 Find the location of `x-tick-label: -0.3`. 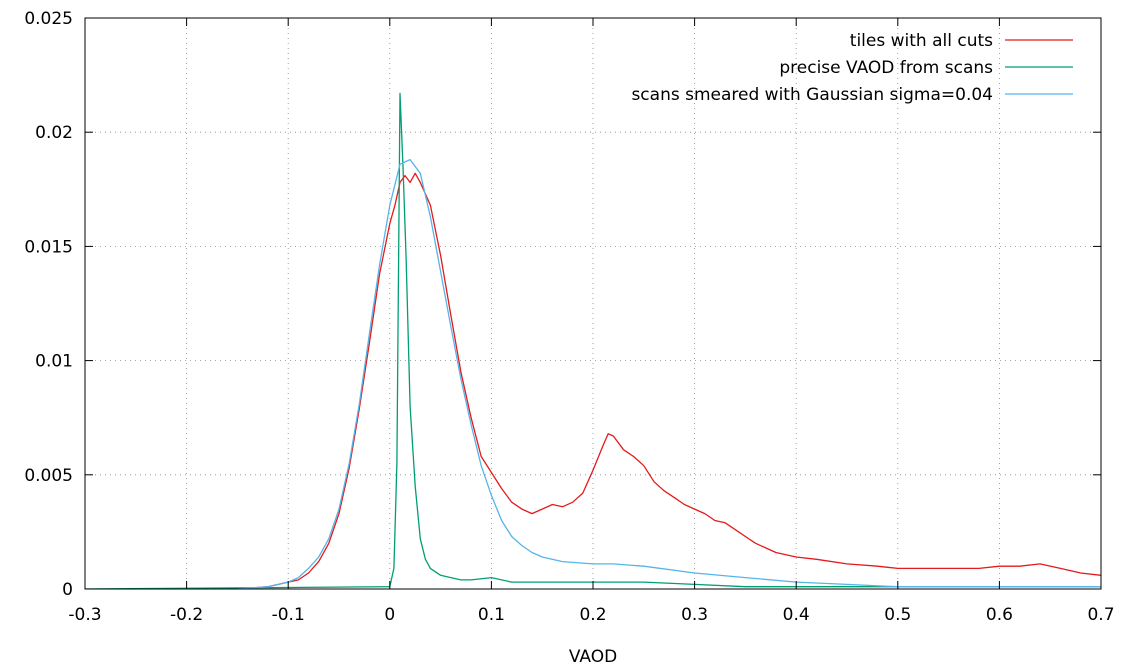

x-tick-label: -0.3 is located at coordinates (84, 615).